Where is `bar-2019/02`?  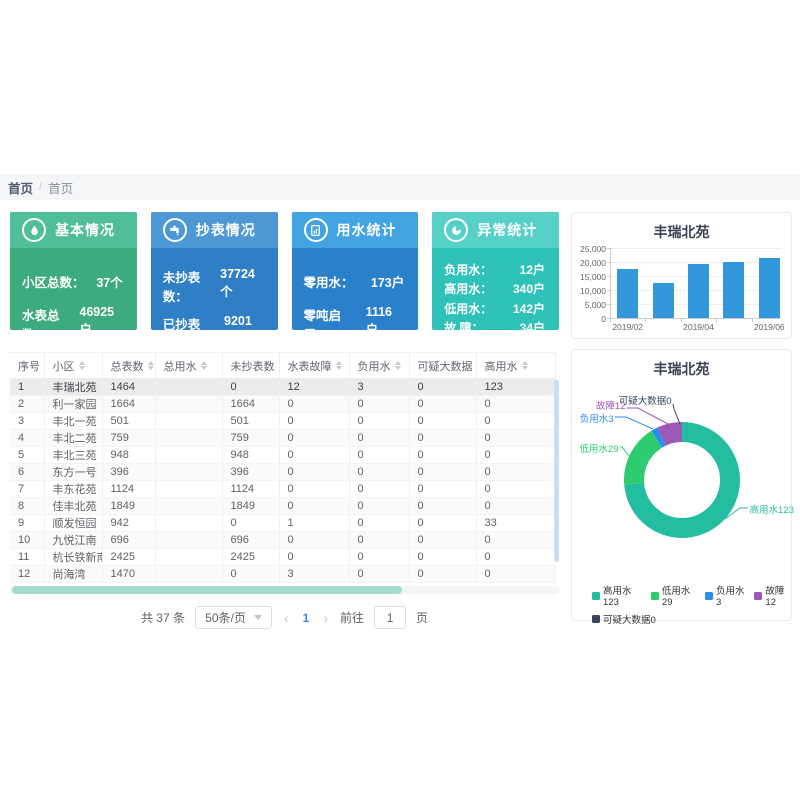
bar-2019/02 is located at coordinates (628, 293).